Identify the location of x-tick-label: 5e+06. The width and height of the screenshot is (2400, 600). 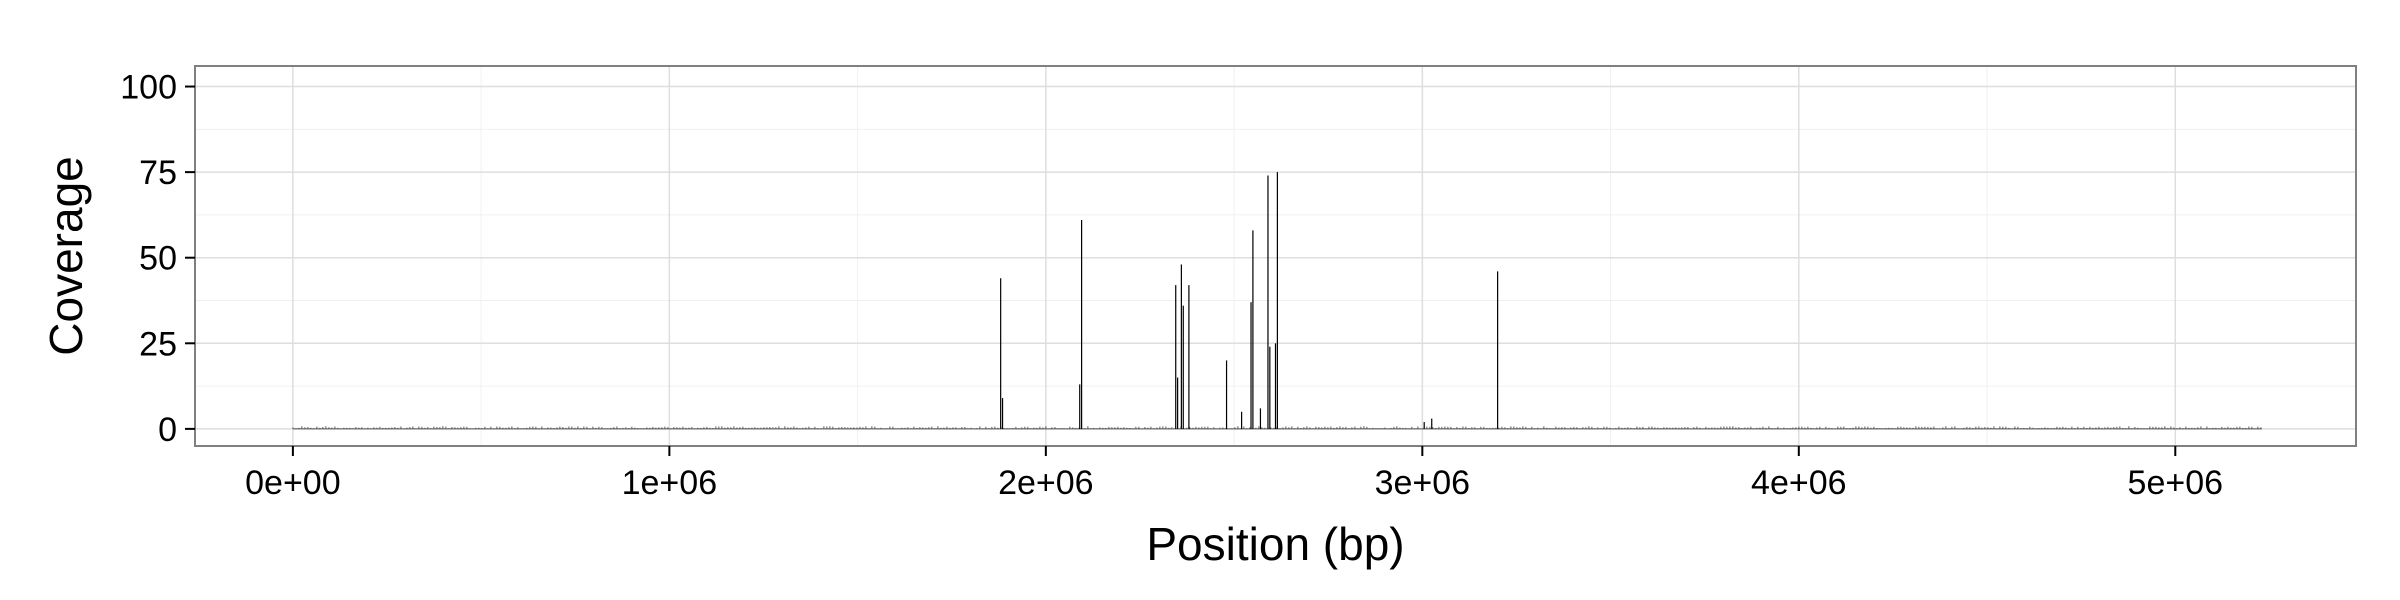
(2176, 483).